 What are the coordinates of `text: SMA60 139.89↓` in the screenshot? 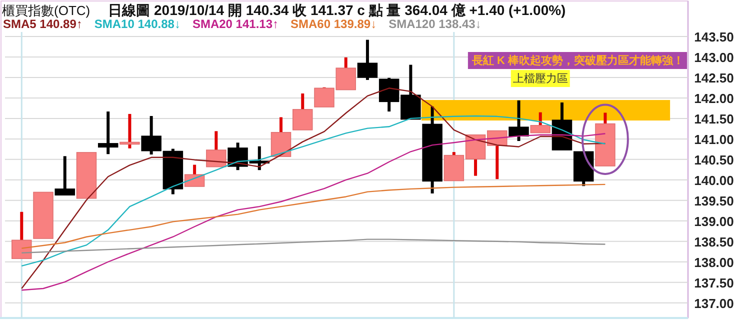 It's located at (333, 24).